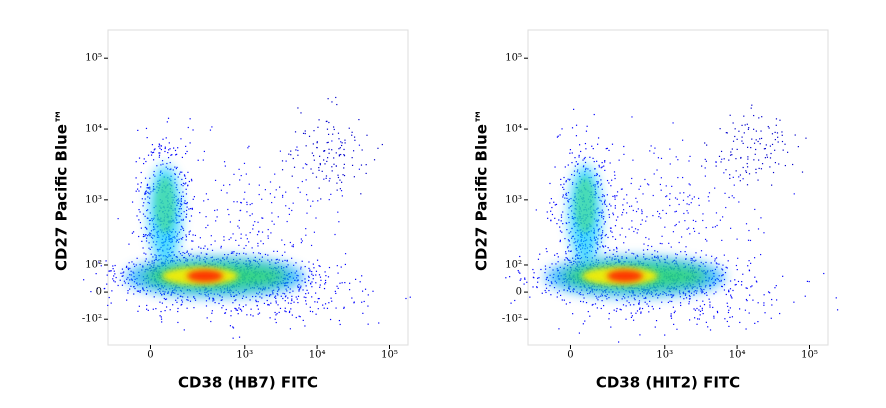 This screenshot has height=408, width=886. I want to click on y-tick-label: 10², so click(513, 264).